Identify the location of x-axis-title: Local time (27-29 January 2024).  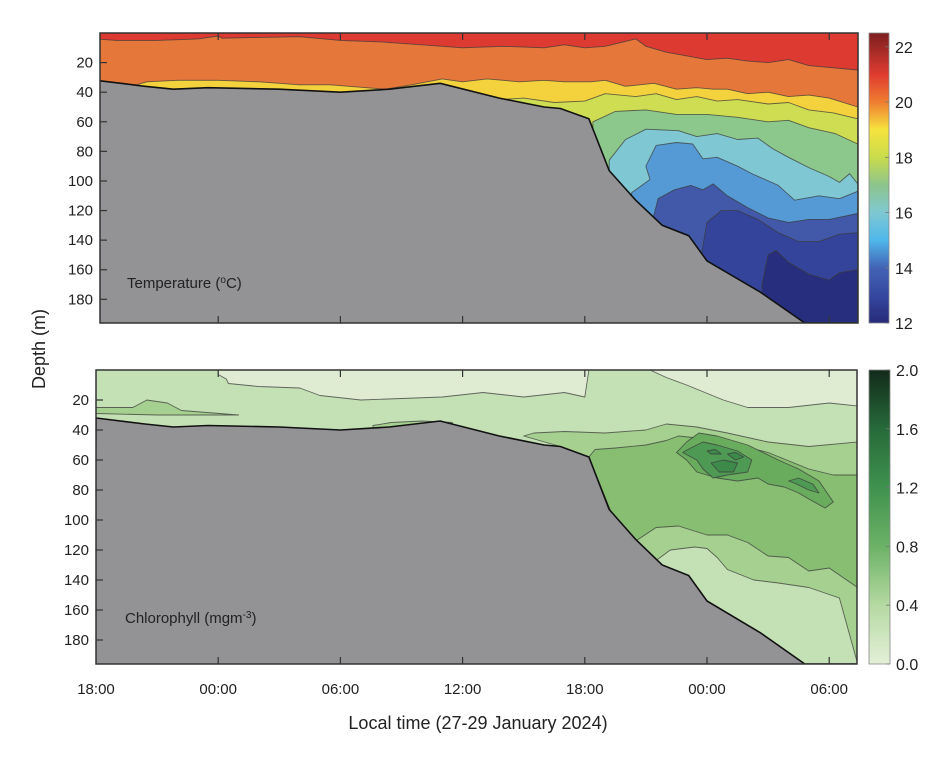
(477, 723).